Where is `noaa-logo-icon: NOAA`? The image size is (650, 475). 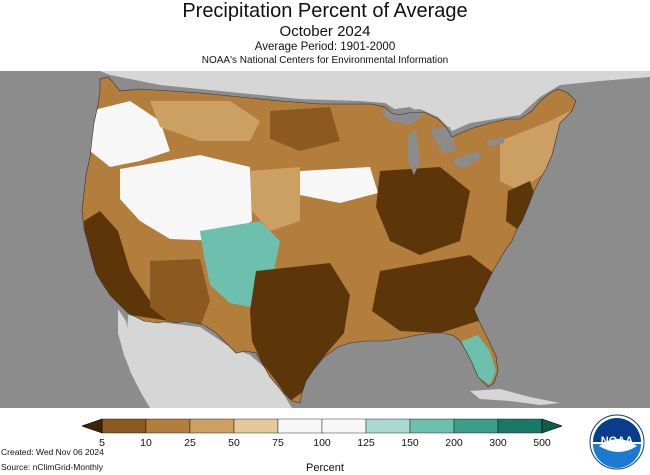
noaa-logo-icon: NOAA is located at coordinates (617, 442).